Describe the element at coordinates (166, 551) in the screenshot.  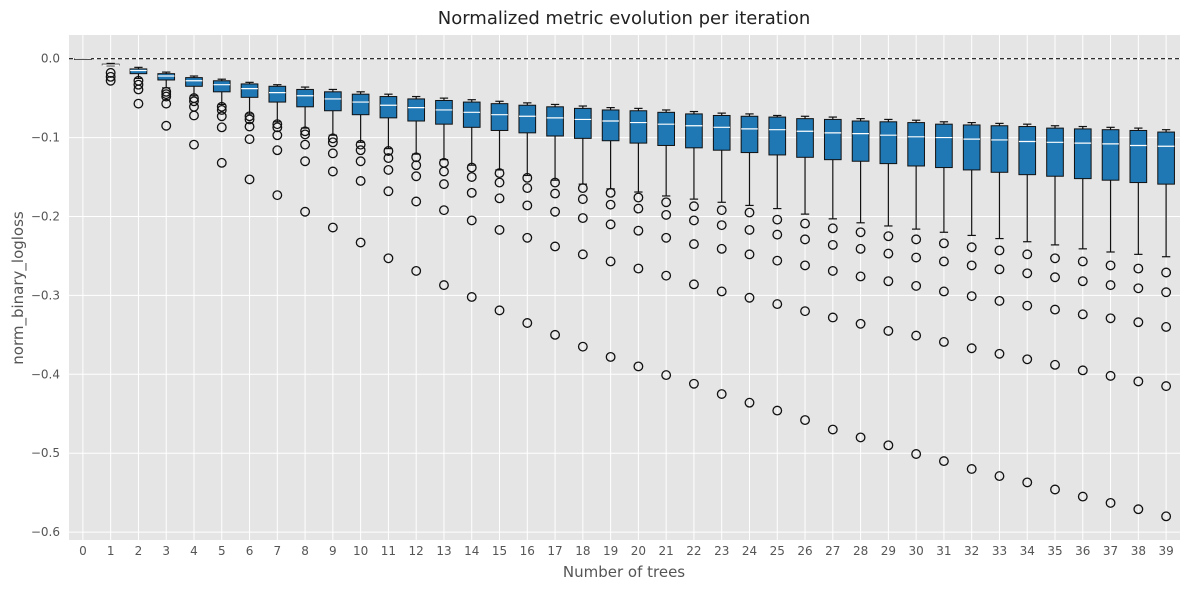
I see `x-tick-label: 3` at that location.